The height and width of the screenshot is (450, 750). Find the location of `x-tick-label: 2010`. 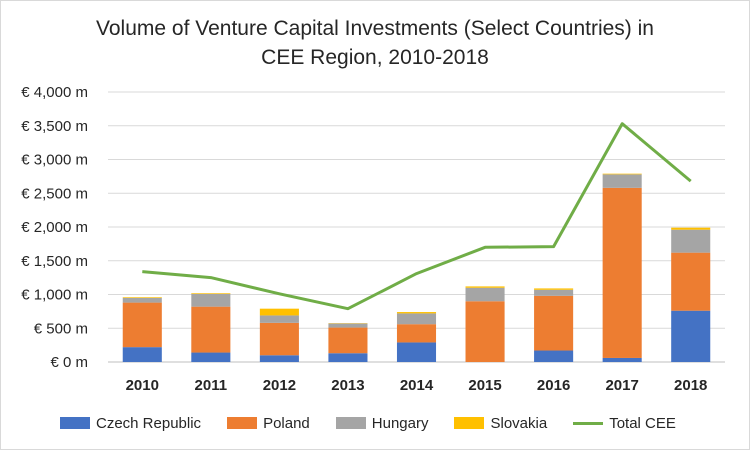

x-tick-label: 2010 is located at coordinates (142, 385).